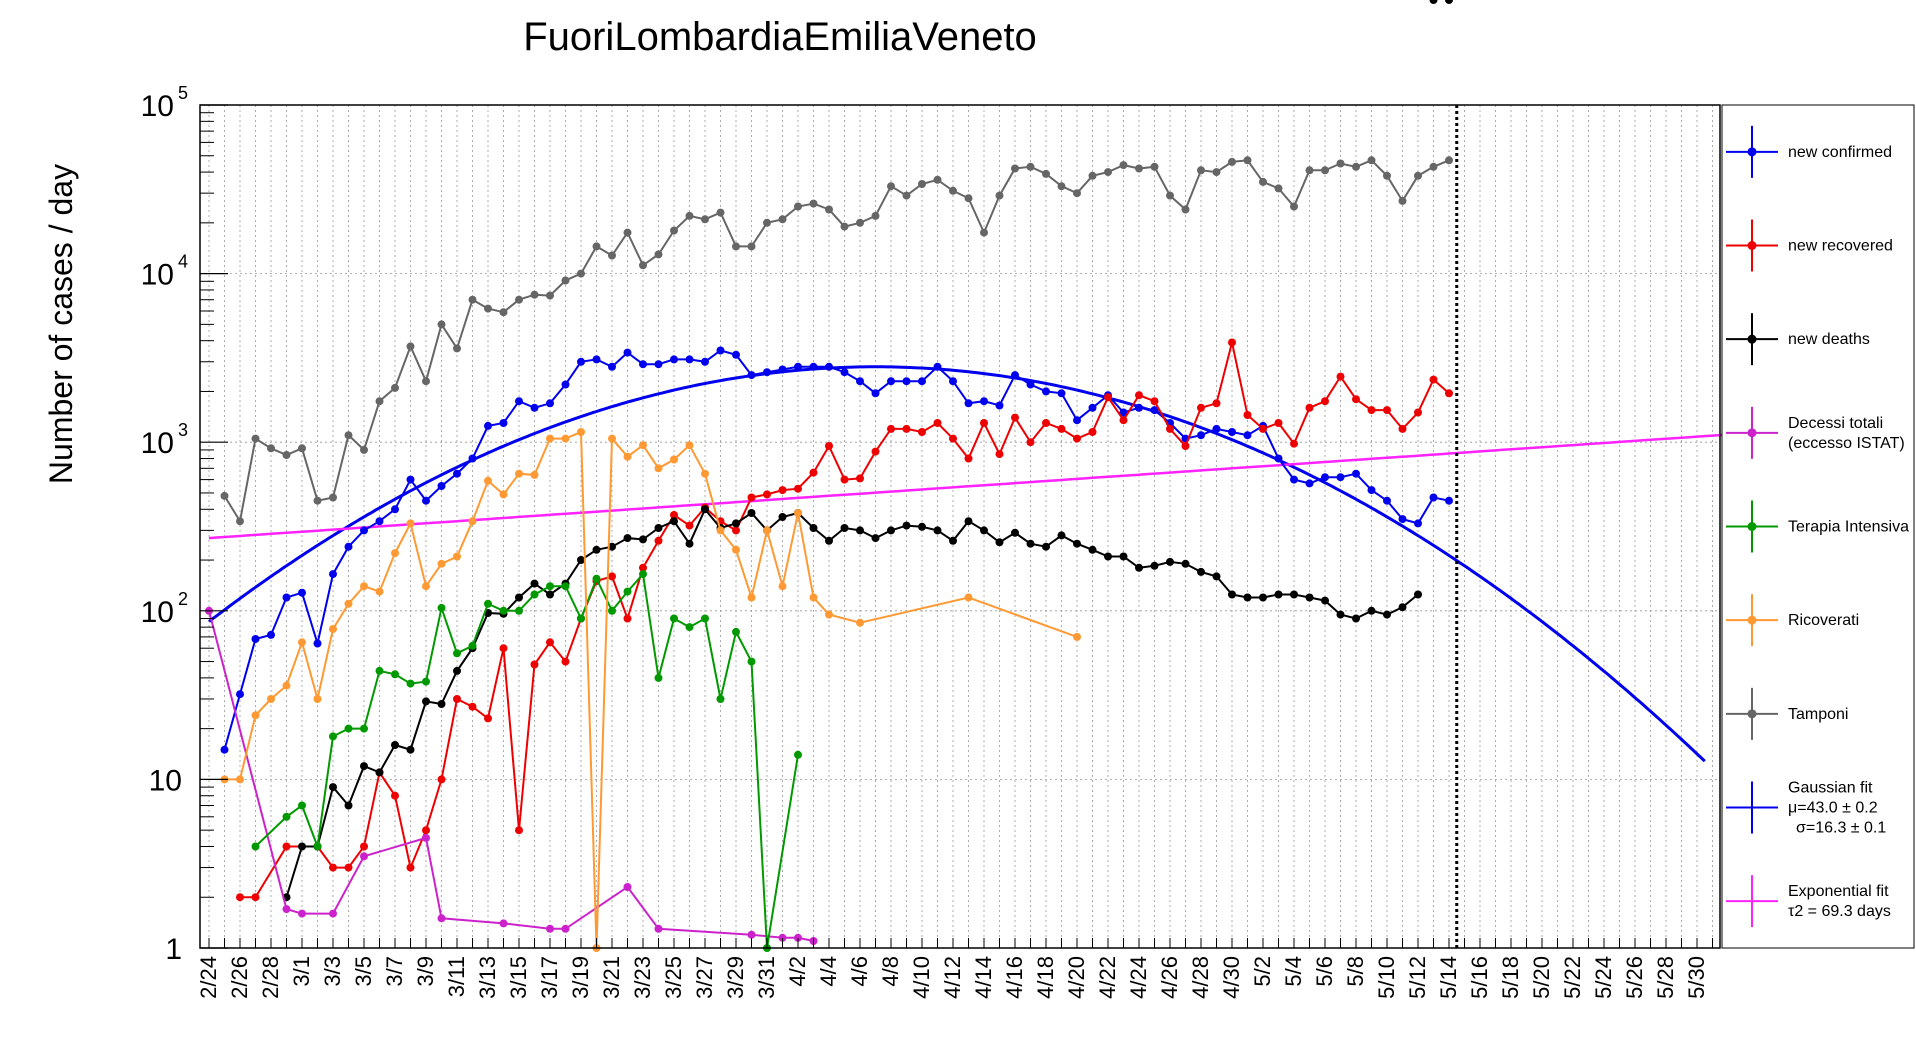 The image size is (1916, 1052). Describe the element at coordinates (1262, 971) in the screenshot. I see `x-tick-label: 5/2` at that location.